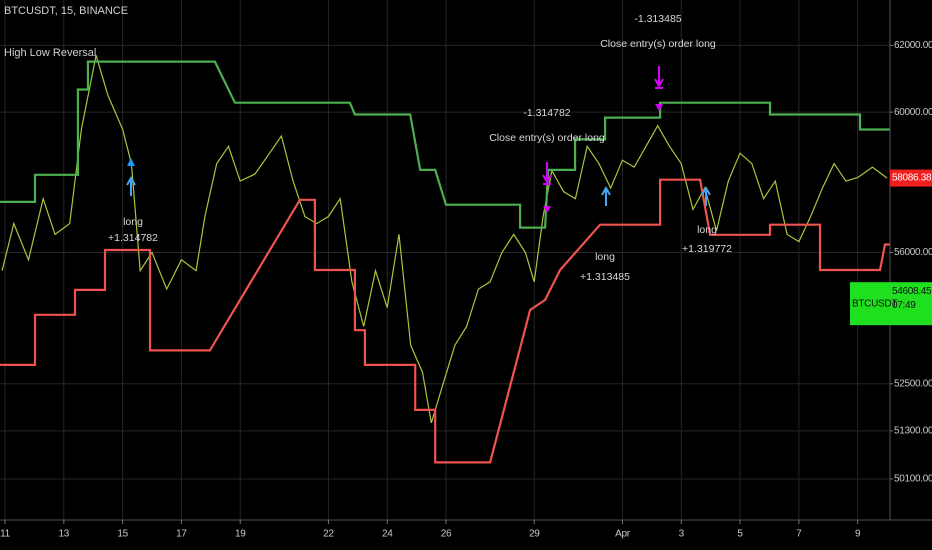 This screenshot has width=932, height=550. What do you see at coordinates (707, 249) in the screenshot?
I see `annotation: +1.319772` at bounding box center [707, 249].